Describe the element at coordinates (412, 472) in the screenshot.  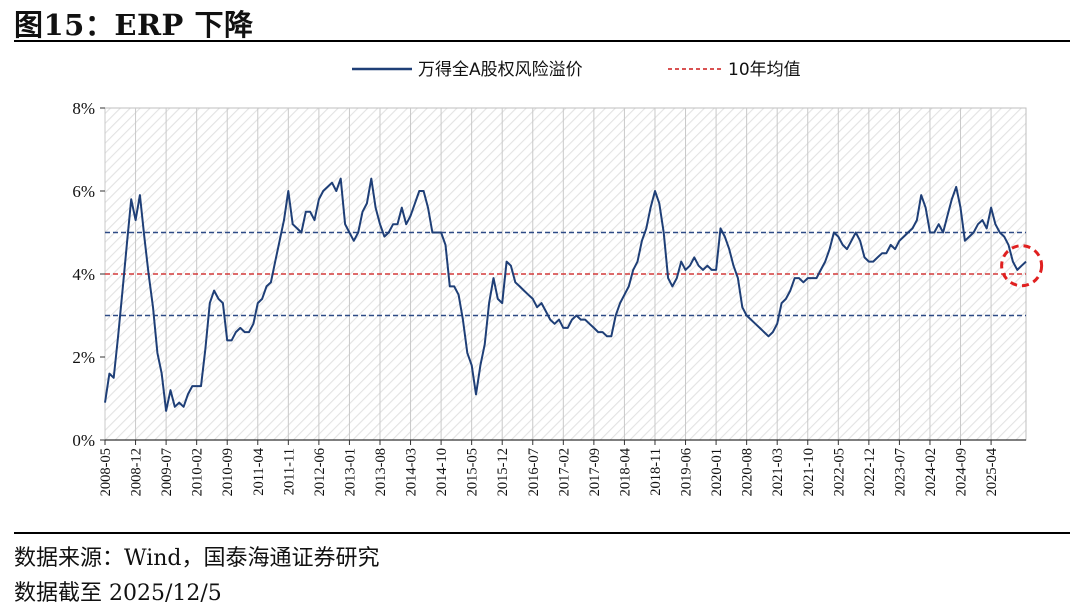
I see `x-tick-label-10: 2014-03` at that location.